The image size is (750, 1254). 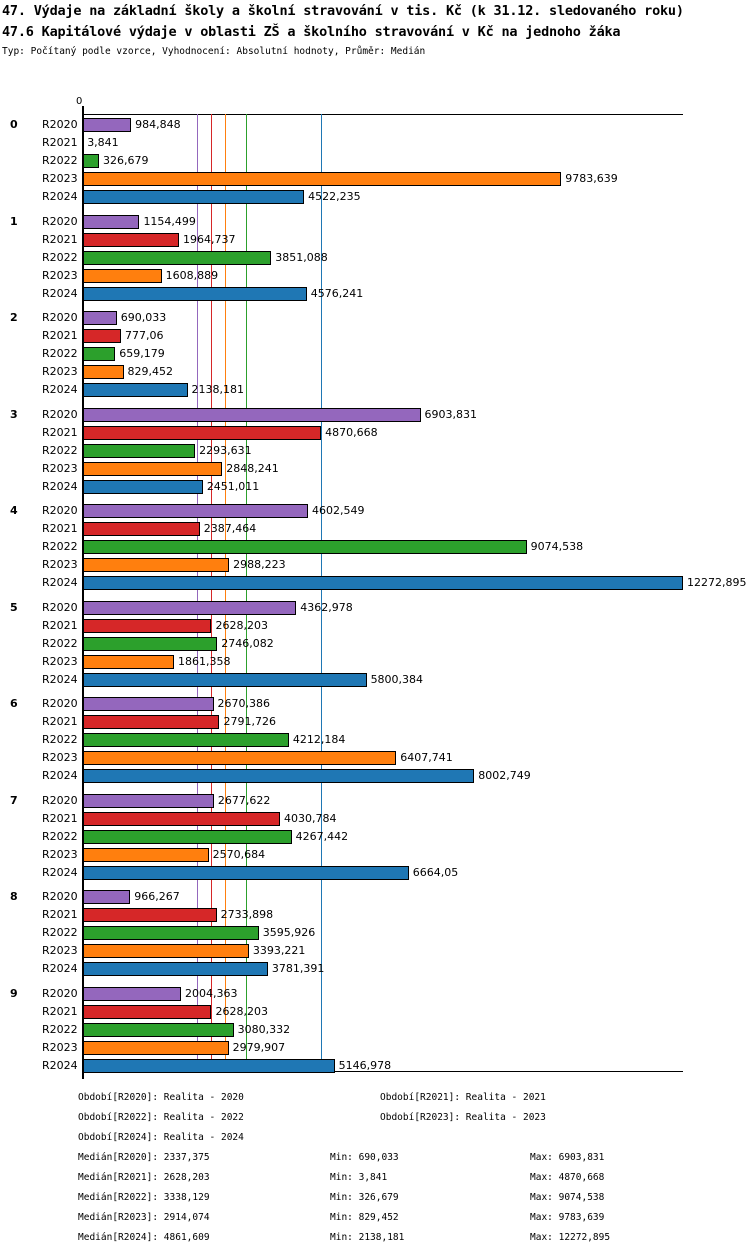 What do you see at coordinates (60, 1029) in the screenshot?
I see `bar-row-label: R2022` at bounding box center [60, 1029].